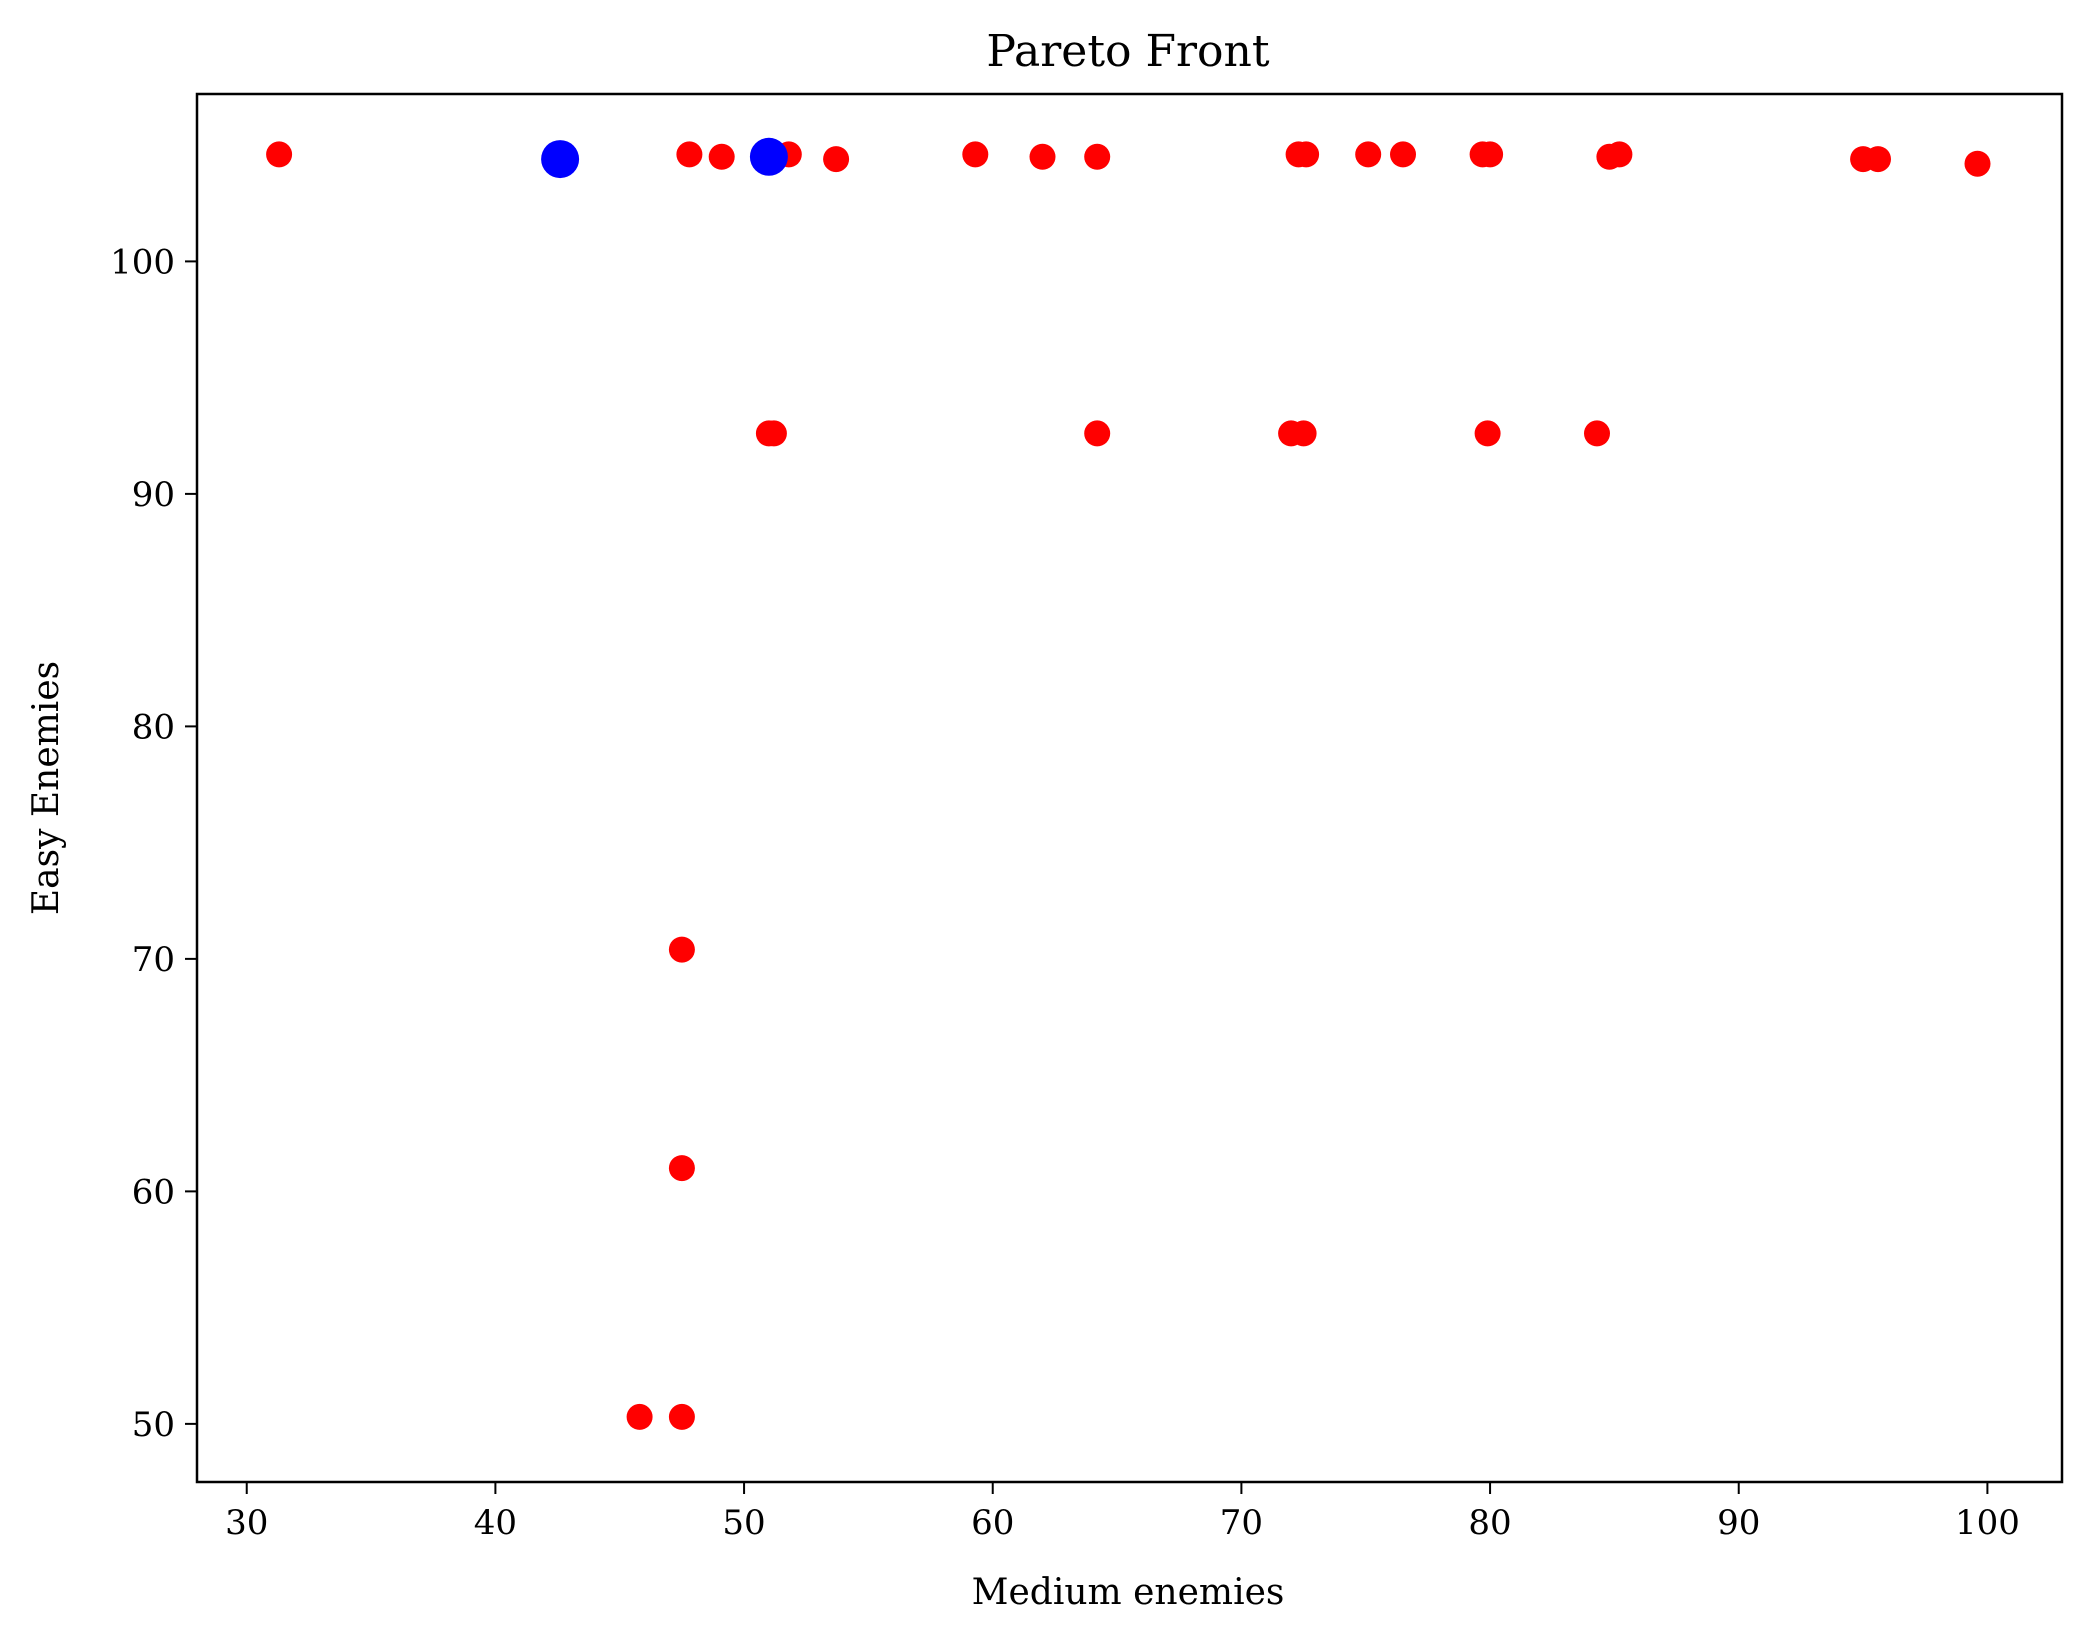  I want to click on x-axis-ticks: 30 40 50 60 70 80 90 100, so click(1122, 1512).